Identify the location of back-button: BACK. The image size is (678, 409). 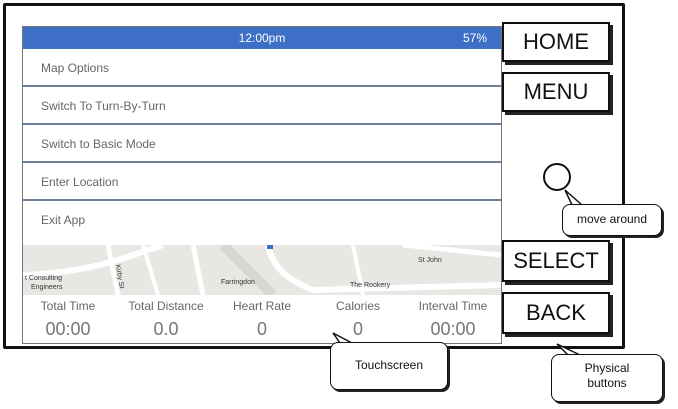
(556, 313).